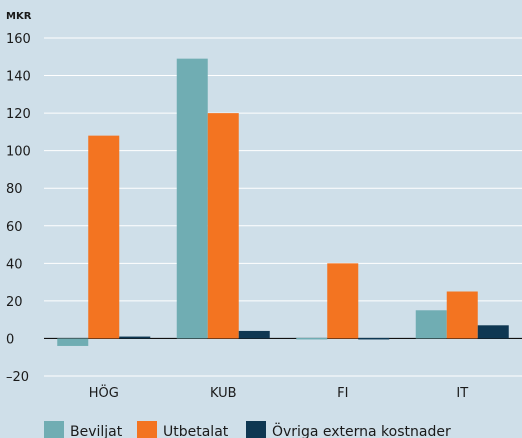 The image size is (522, 438). Describe the element at coordinates (278, 392) in the screenshot. I see `x-tick-labels: HÖG KUB FI IT` at that location.